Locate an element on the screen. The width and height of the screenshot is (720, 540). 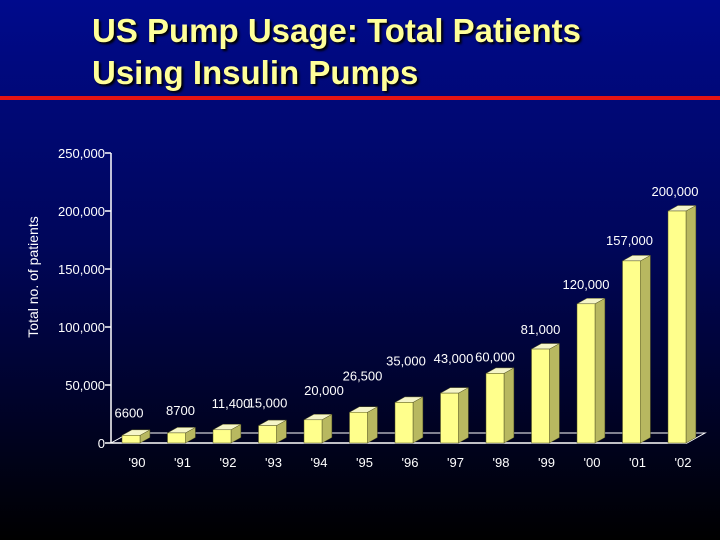
x-tick-label: '99 is located at coordinates (546, 462).